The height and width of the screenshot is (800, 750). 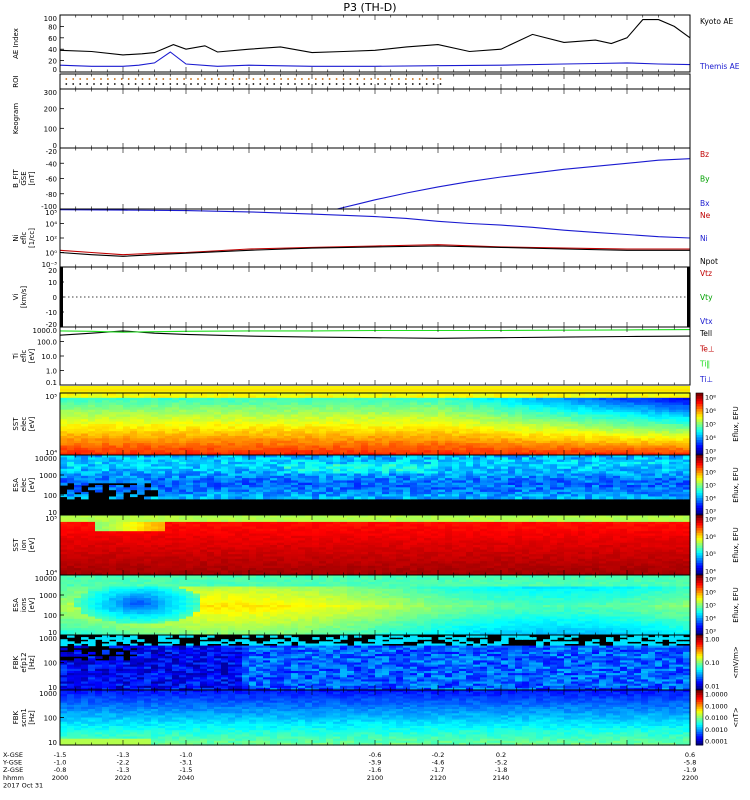 I want to click on density-ytick-label: 10⁰, so click(x=51, y=254).